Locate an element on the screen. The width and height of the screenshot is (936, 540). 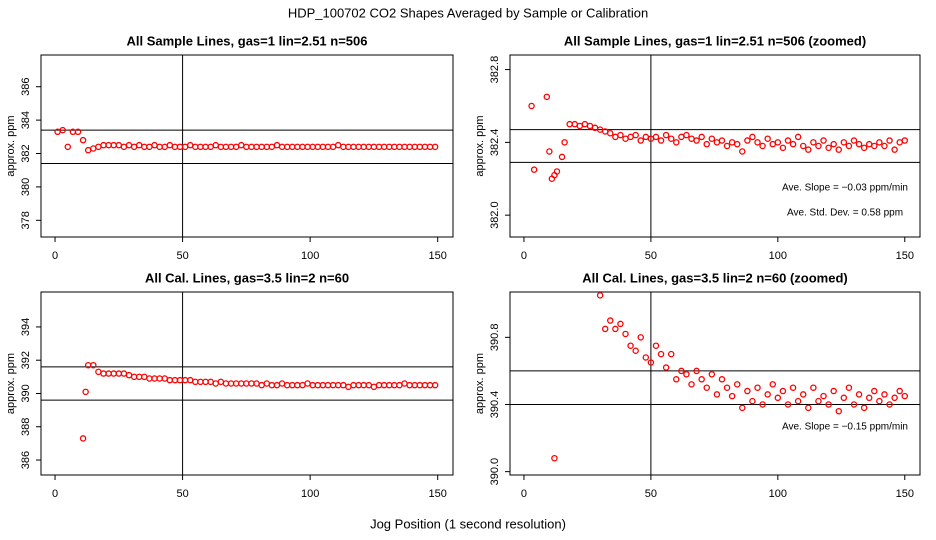
y-tick-label: 388 is located at coordinates (26, 427).